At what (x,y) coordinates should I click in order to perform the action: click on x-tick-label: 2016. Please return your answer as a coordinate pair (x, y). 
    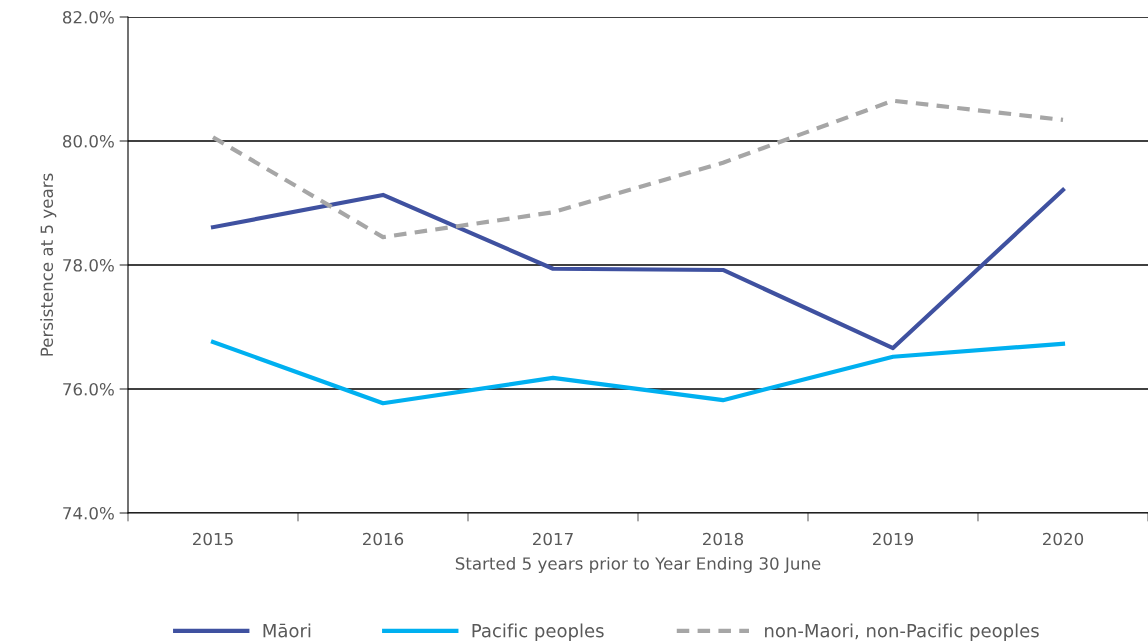
    Looking at the image, I should click on (383, 539).